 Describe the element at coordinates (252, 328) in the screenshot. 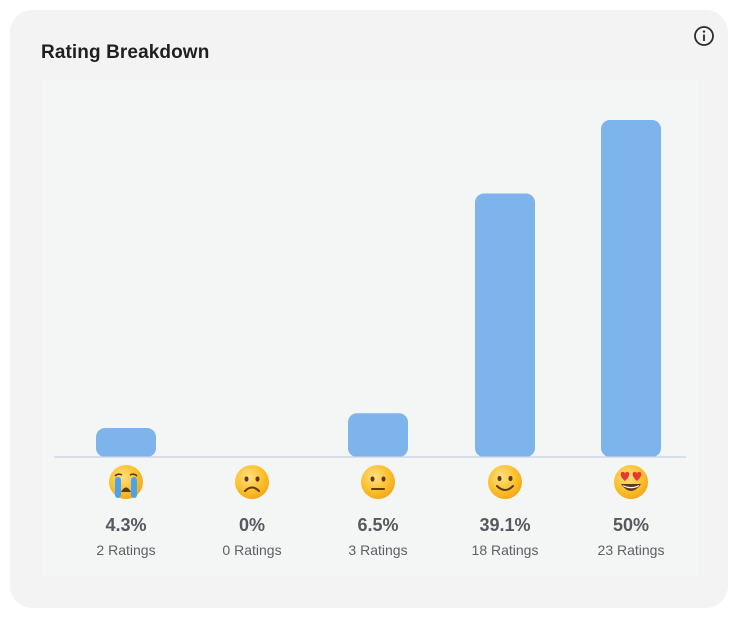

I see `rating-column-frowning: 0% 0 Ratings` at that location.